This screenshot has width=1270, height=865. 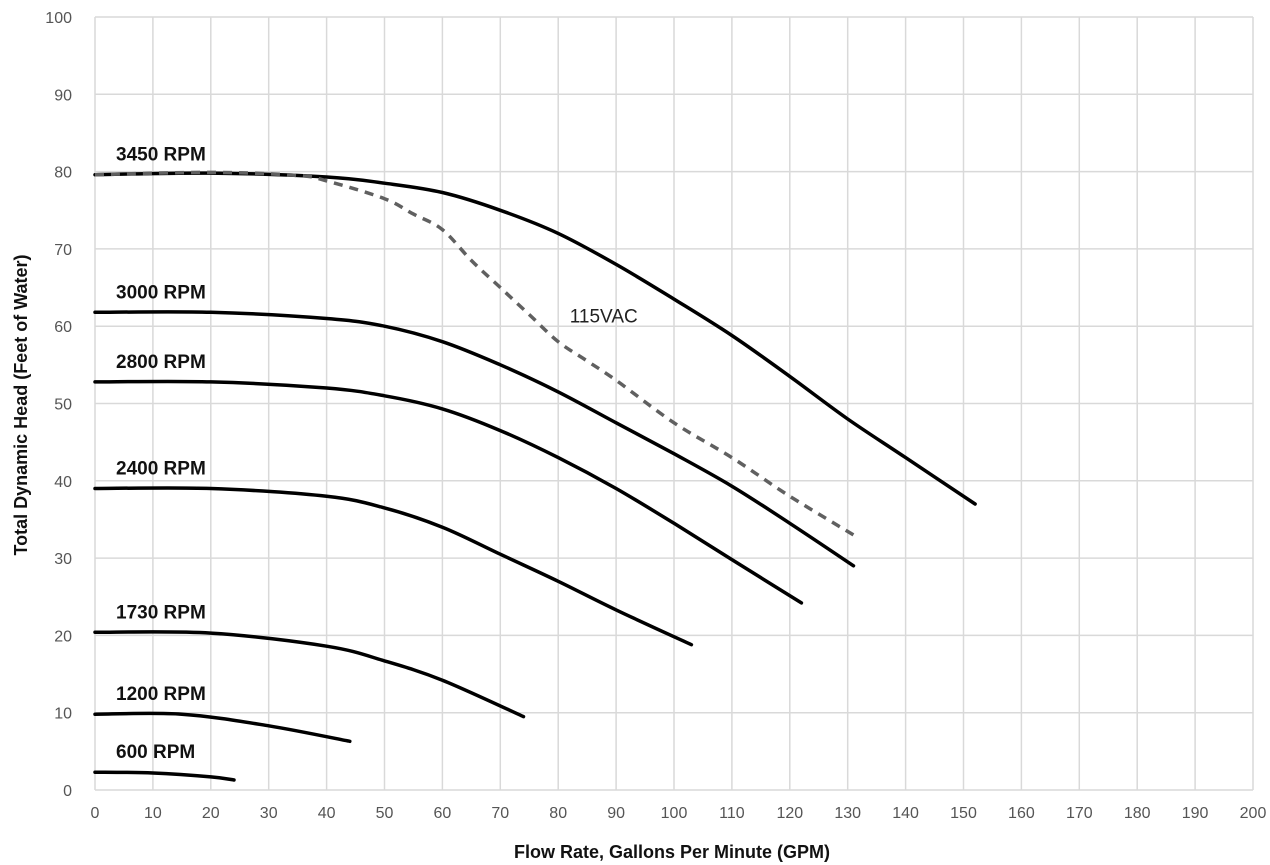 What do you see at coordinates (672, 852) in the screenshot?
I see `x-axis-title: Flow Rate, Gallons Per Minute (GPM)` at bounding box center [672, 852].